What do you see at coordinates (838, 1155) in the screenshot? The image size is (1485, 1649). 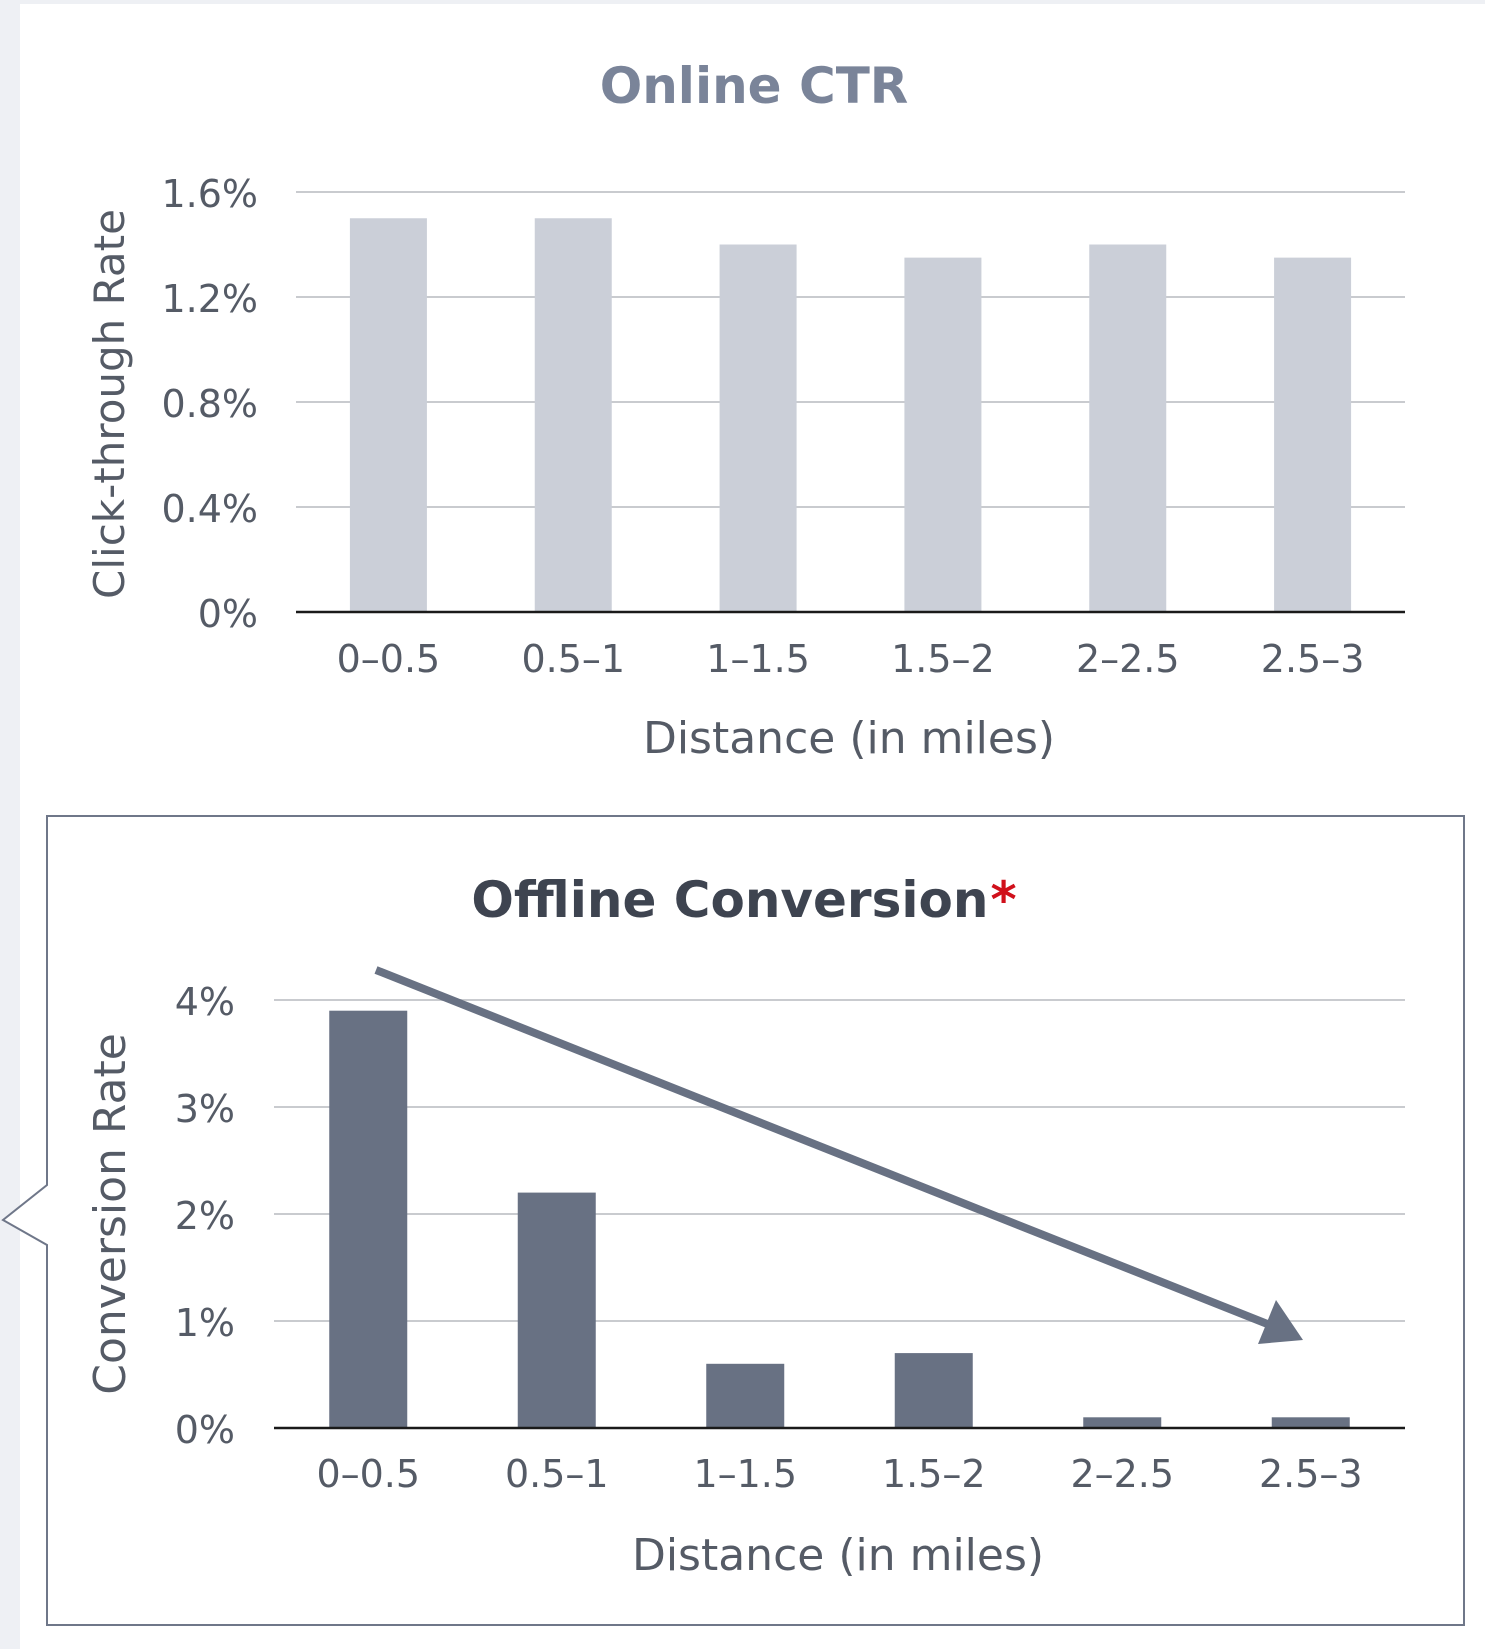 I see `trend-arrow-icon` at bounding box center [838, 1155].